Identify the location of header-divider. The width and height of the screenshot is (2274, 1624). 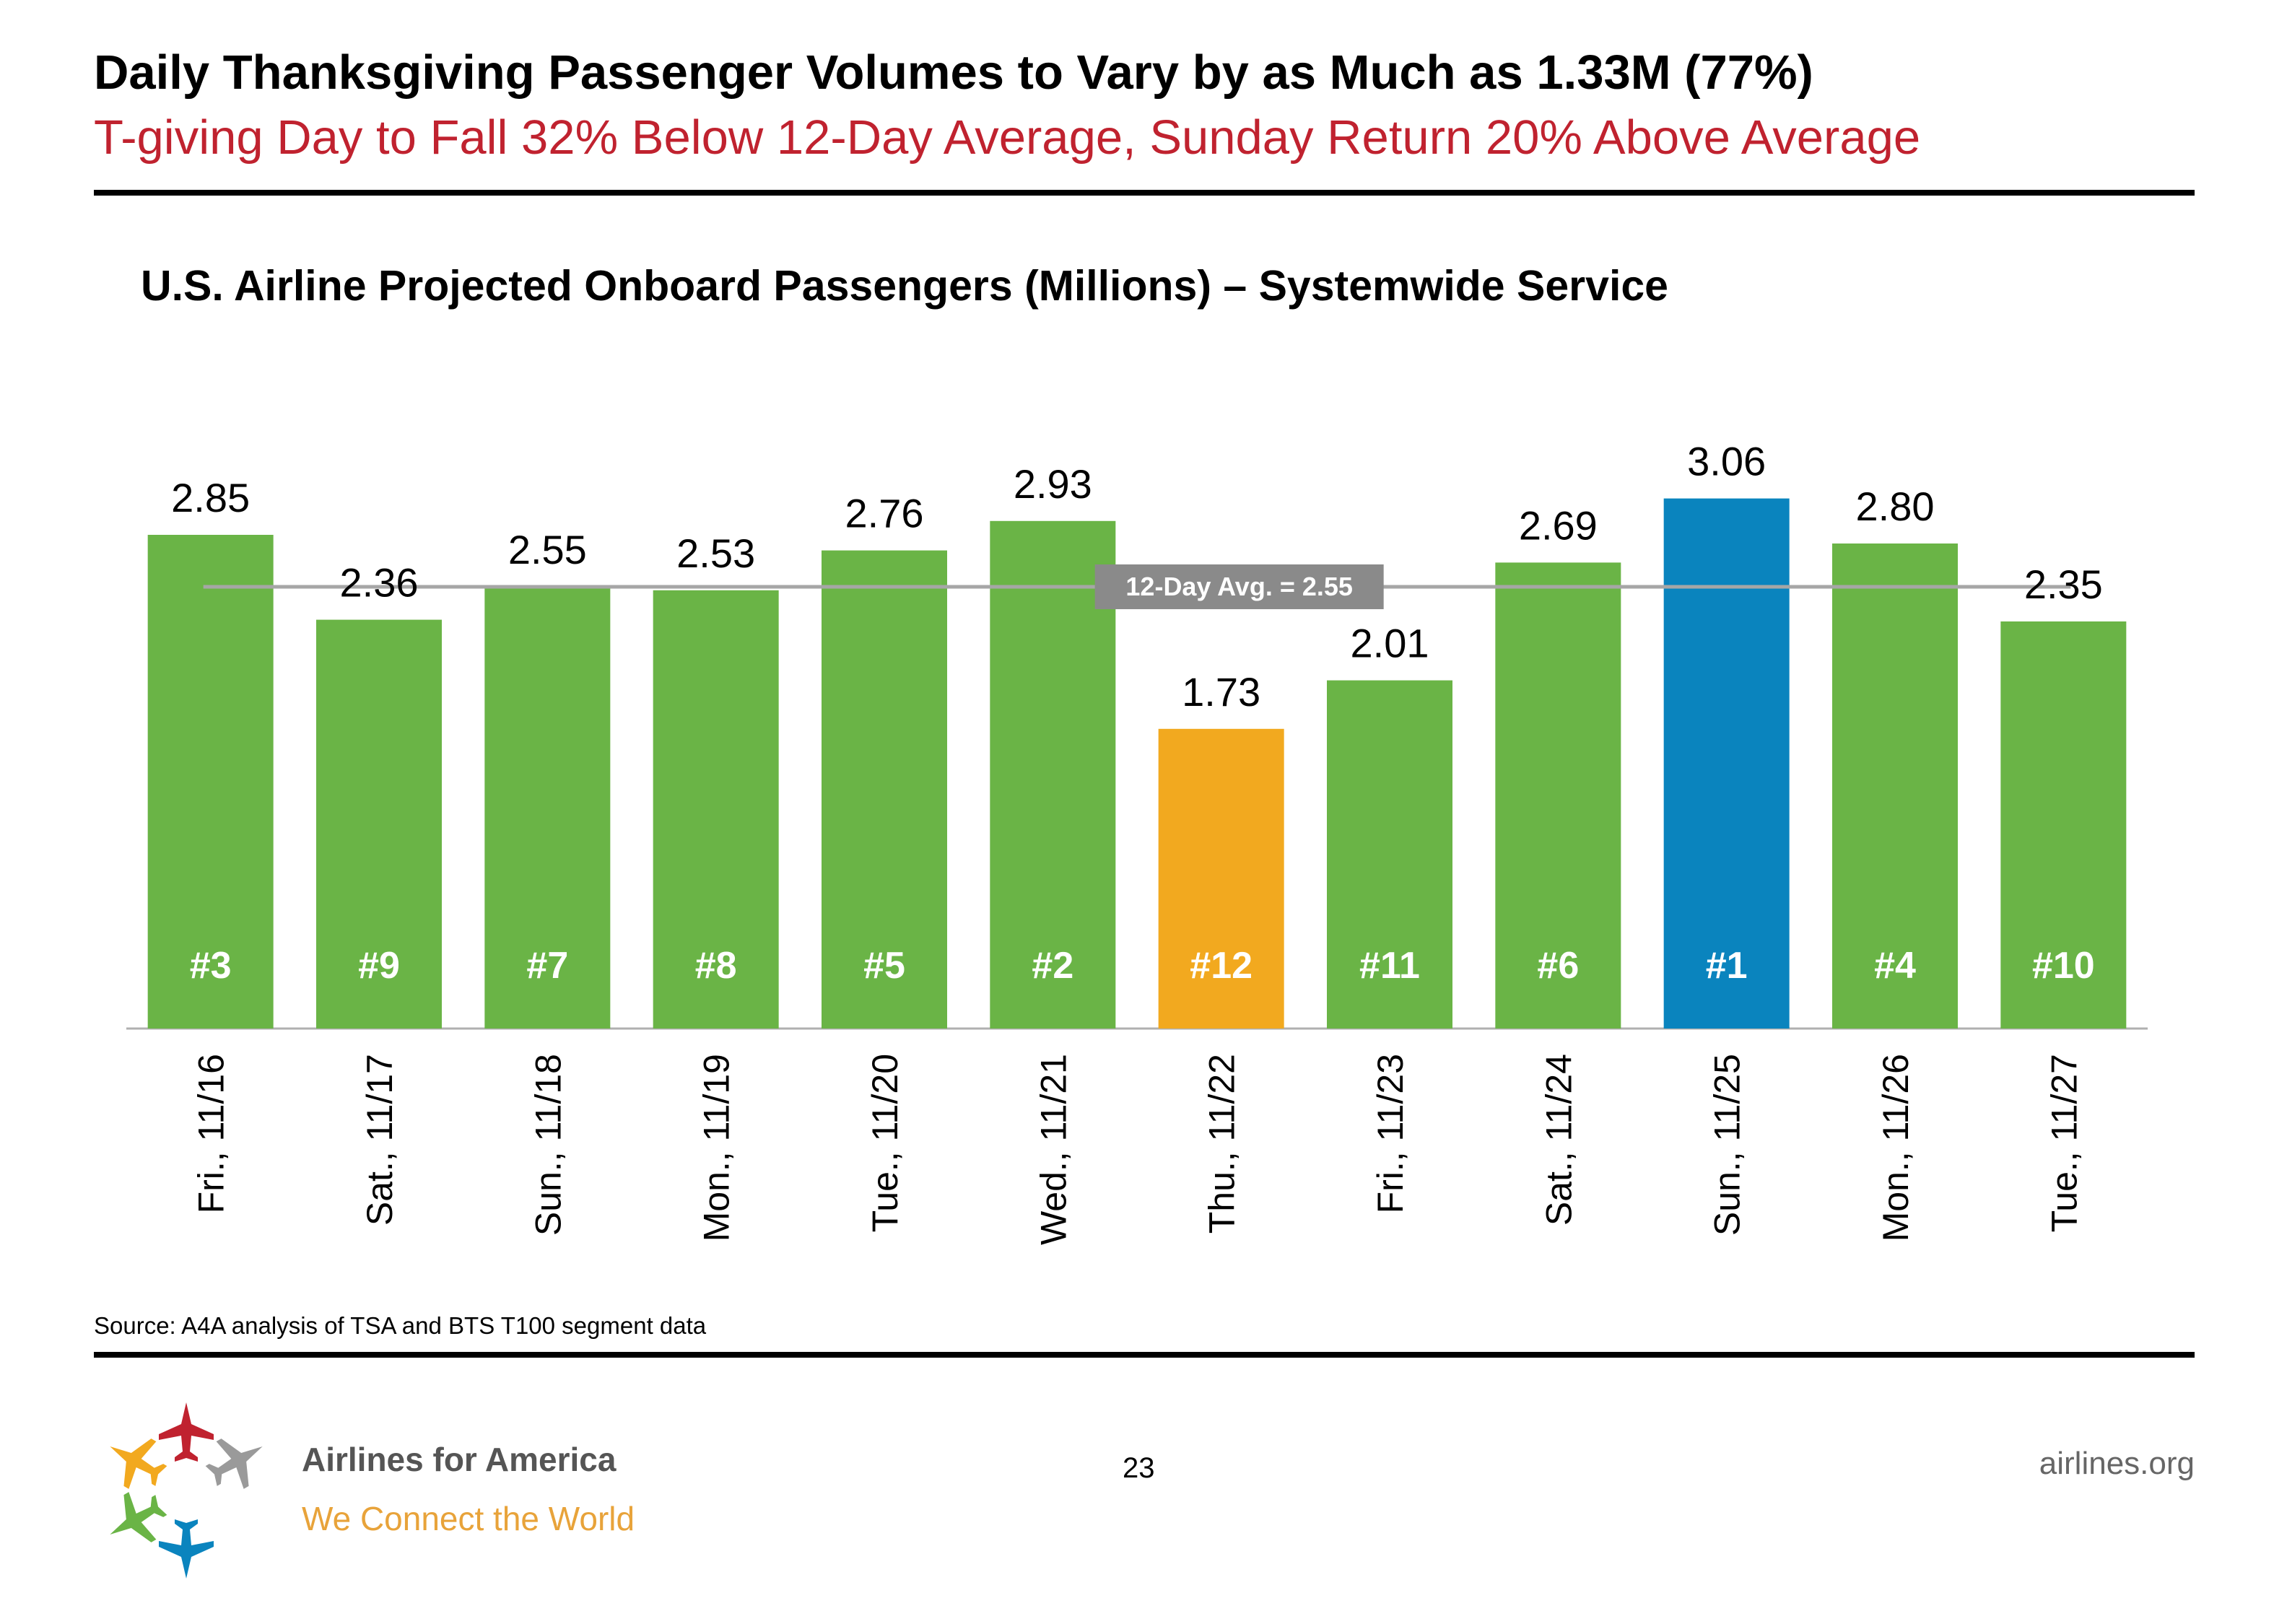
(1145, 193).